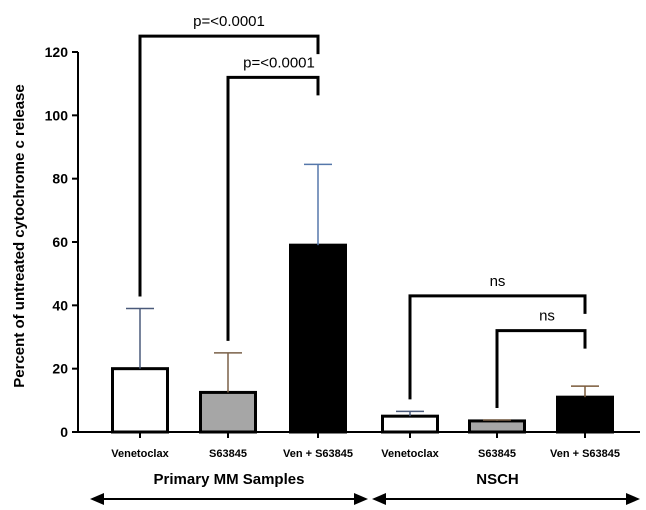 This screenshot has height=510, width=646. Describe the element at coordinates (64, 432) in the screenshot. I see `y-tick-label: 0` at that location.